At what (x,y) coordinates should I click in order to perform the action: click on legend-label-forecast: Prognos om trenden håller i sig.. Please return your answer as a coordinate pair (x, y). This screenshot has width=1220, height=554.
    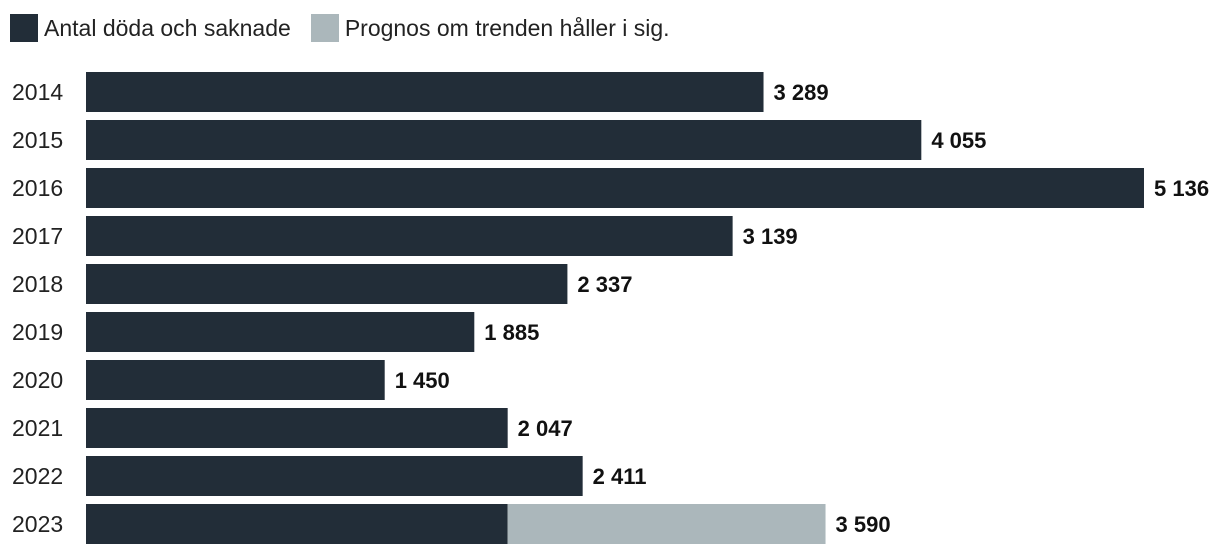
    Looking at the image, I should click on (507, 27).